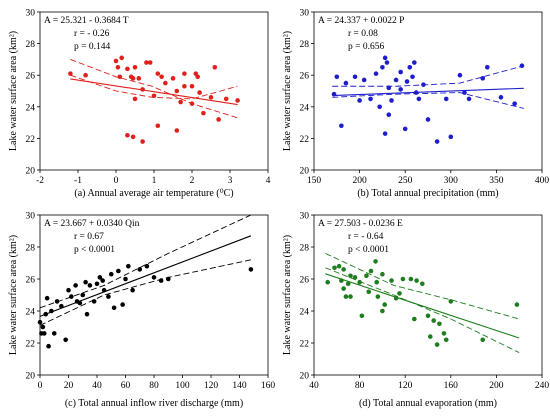  Describe the element at coordinates (192, 181) in the screenshot. I see `x-tick-label: 2` at that location.